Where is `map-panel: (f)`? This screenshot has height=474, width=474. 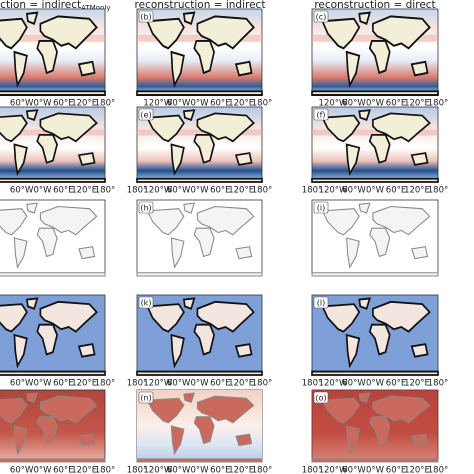 map-panel: (f) is located at coordinates (375, 144).